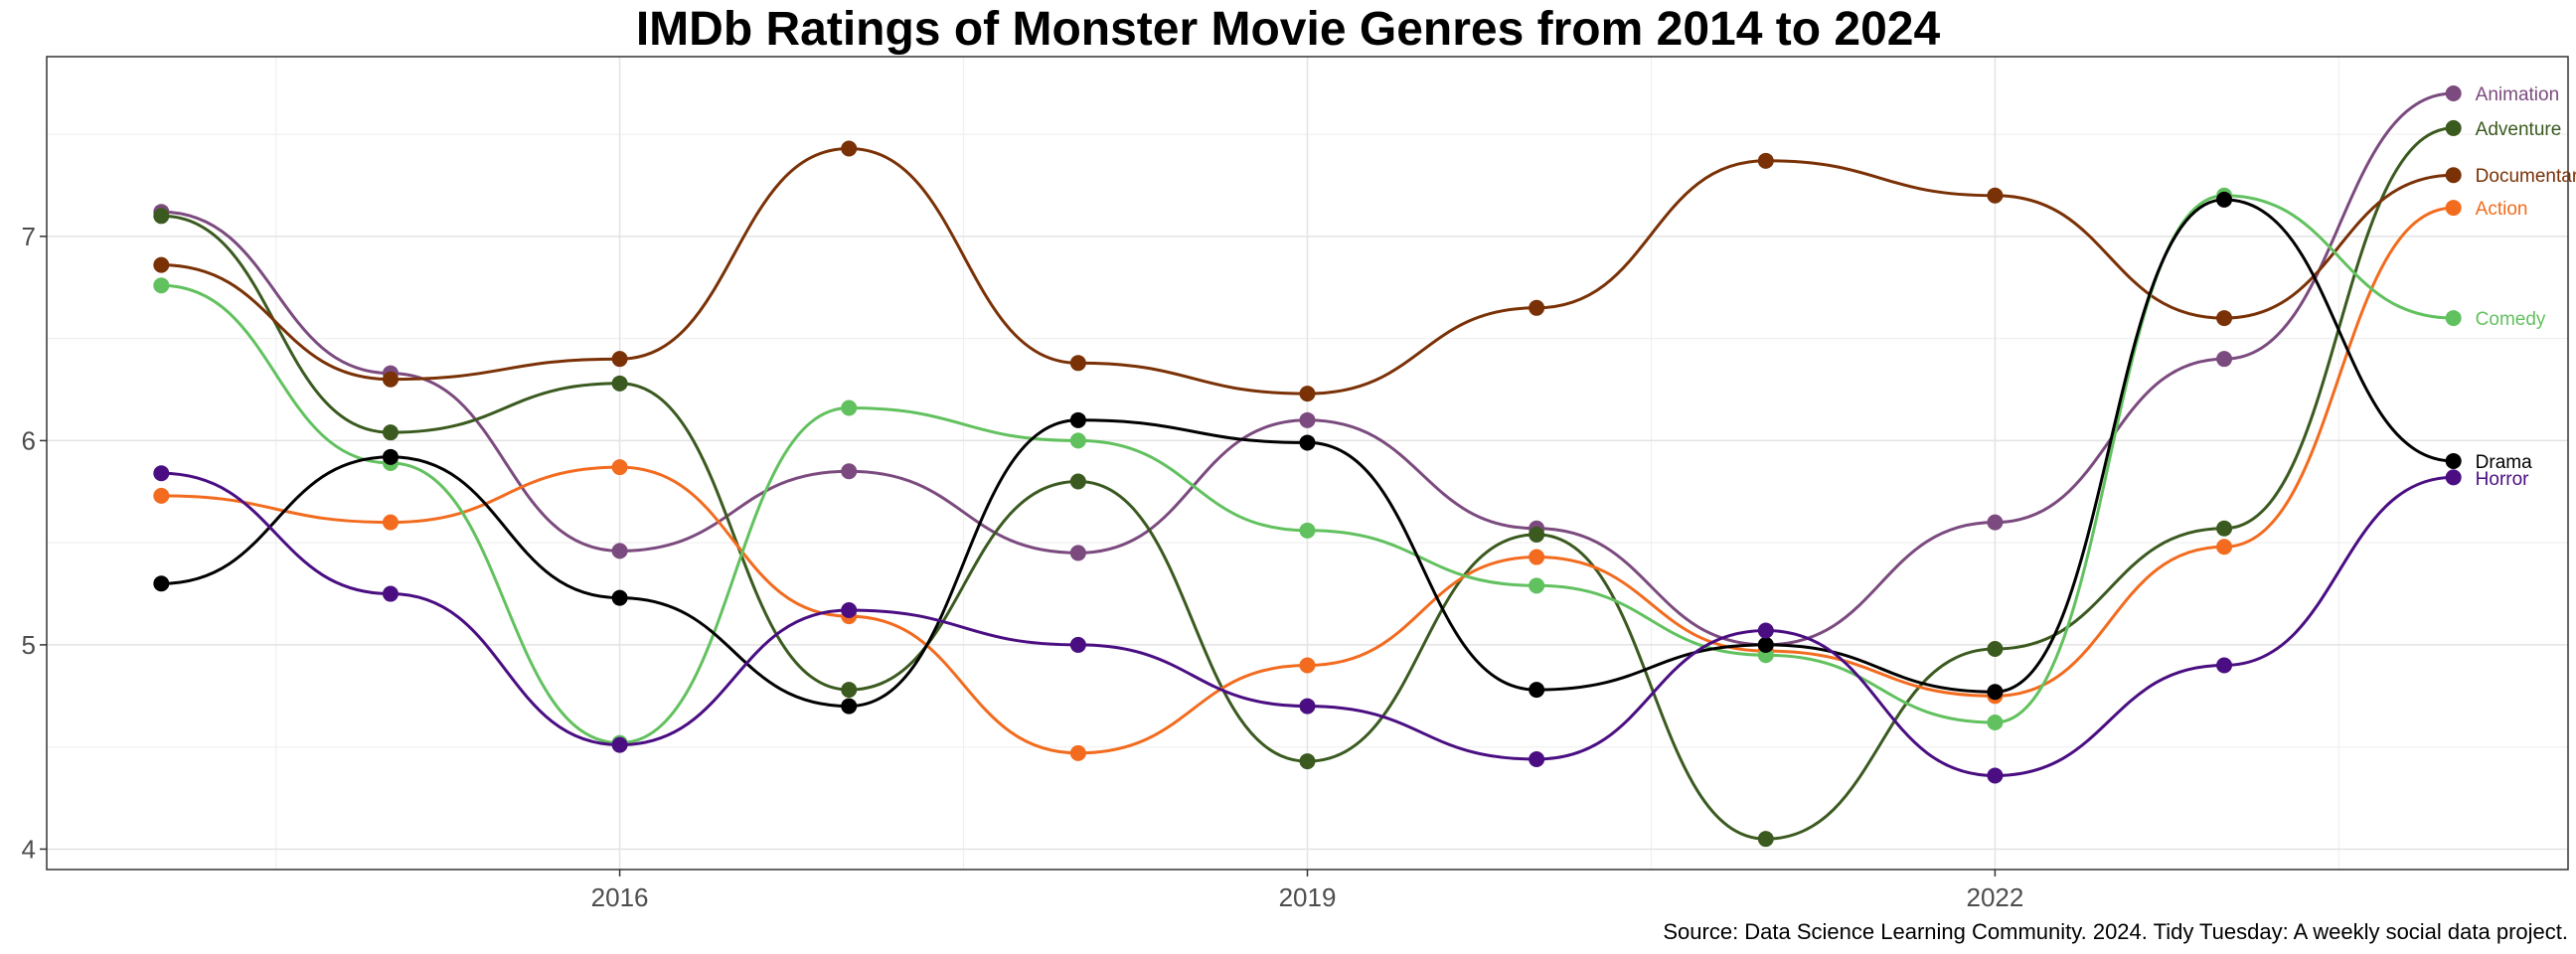 This screenshot has height=954, width=2576. I want to click on series-label-adventure: Adventure, so click(2519, 129).